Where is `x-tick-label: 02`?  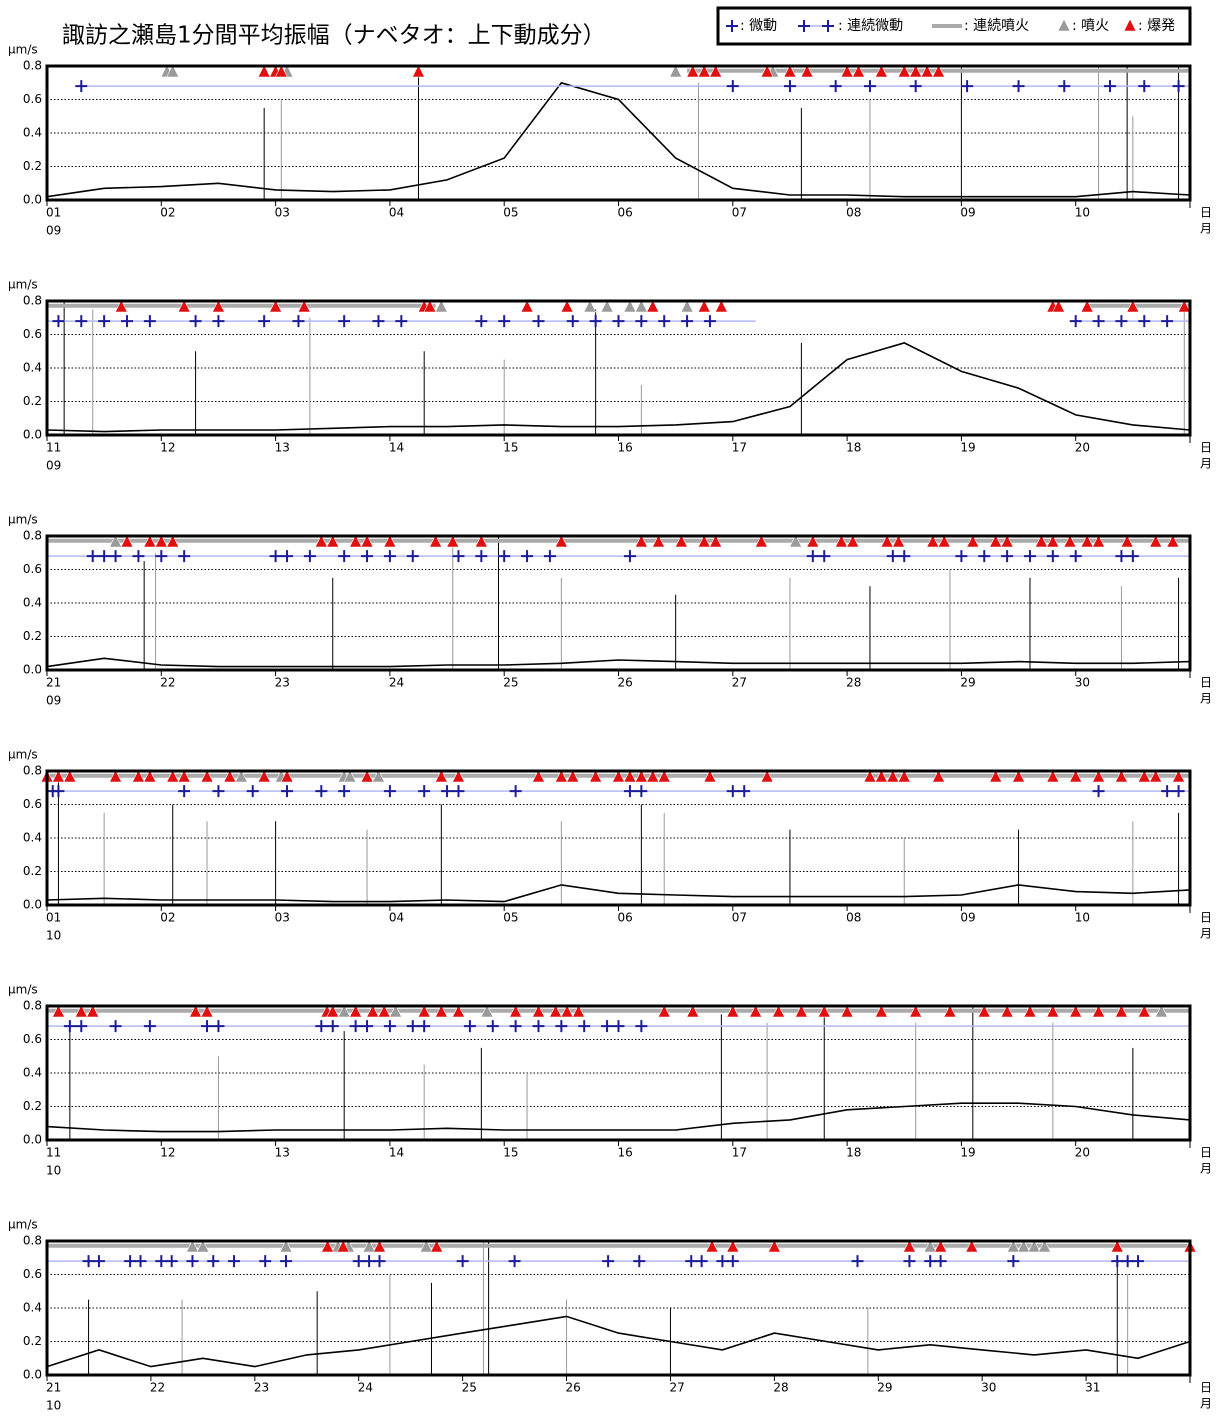 x-tick-label: 02 is located at coordinates (167, 213).